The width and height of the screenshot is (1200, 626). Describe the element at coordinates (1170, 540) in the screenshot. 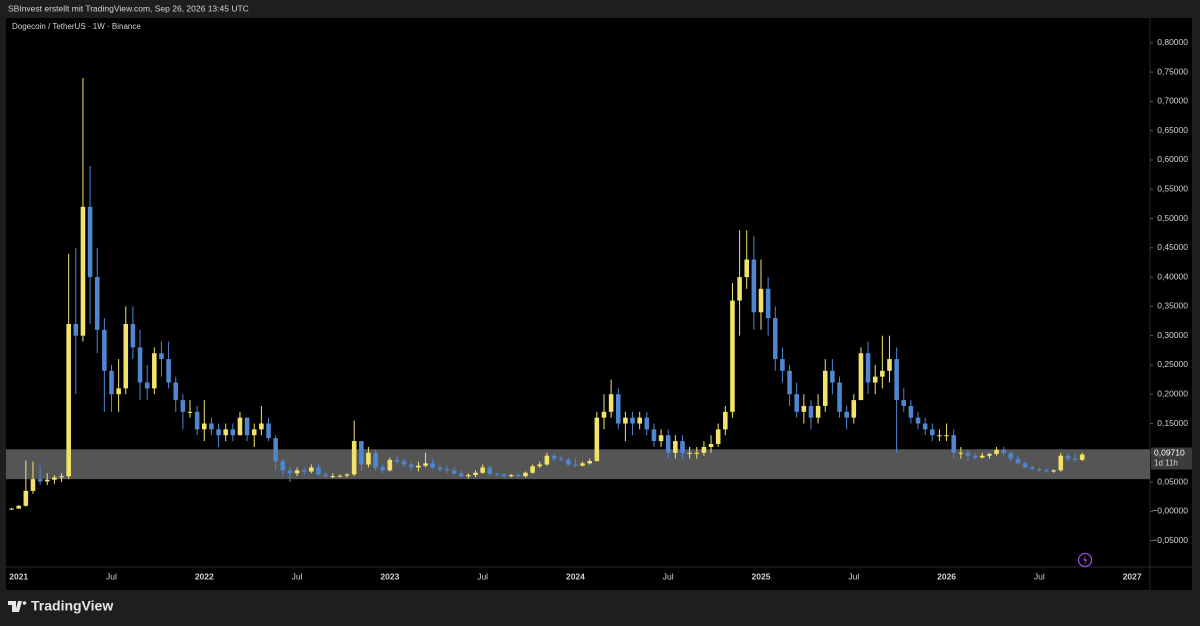

I see `y-tick-label: −0,05000` at that location.